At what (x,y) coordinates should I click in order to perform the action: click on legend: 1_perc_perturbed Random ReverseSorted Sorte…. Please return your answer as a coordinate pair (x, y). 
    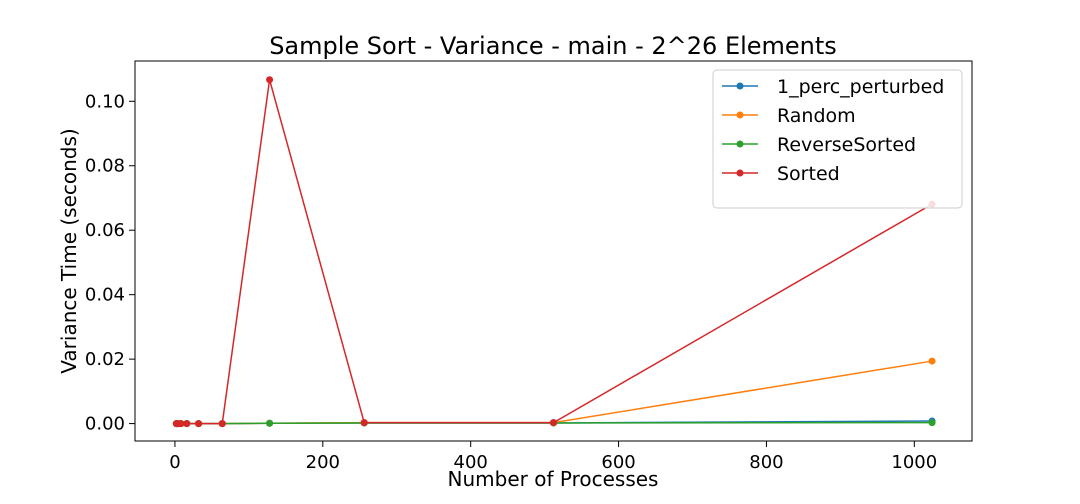
    Looking at the image, I should click on (837, 139).